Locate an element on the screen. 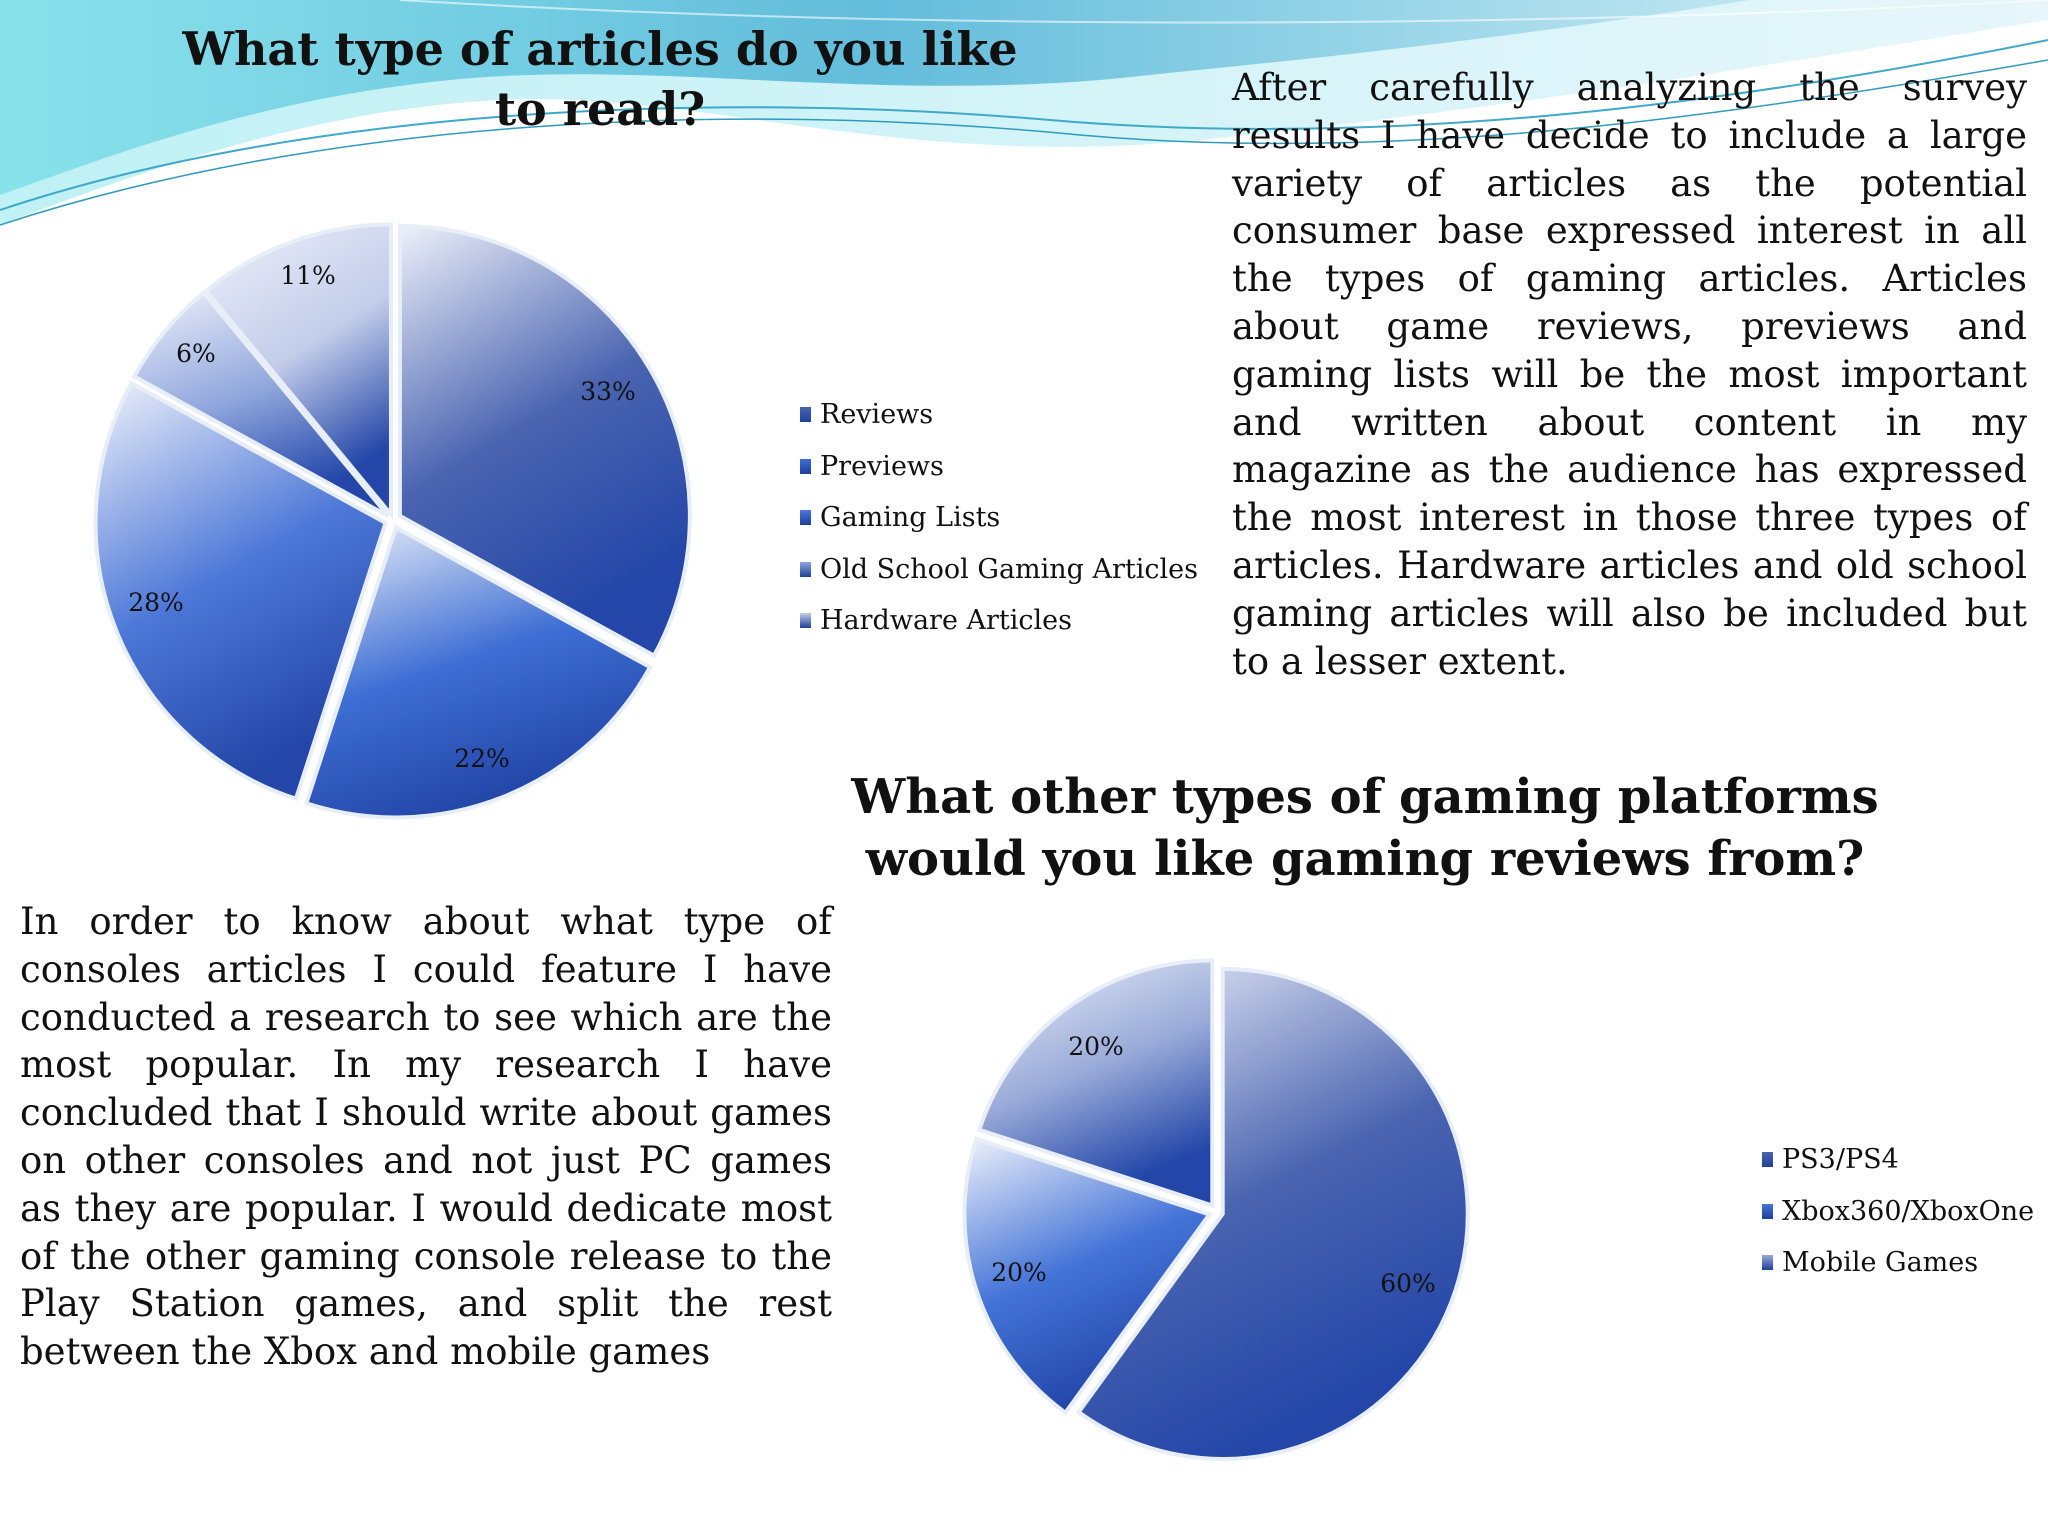 Image resolution: width=2048 pixels, height=1536 pixels. pie-slice-previews is located at coordinates (478, 672).